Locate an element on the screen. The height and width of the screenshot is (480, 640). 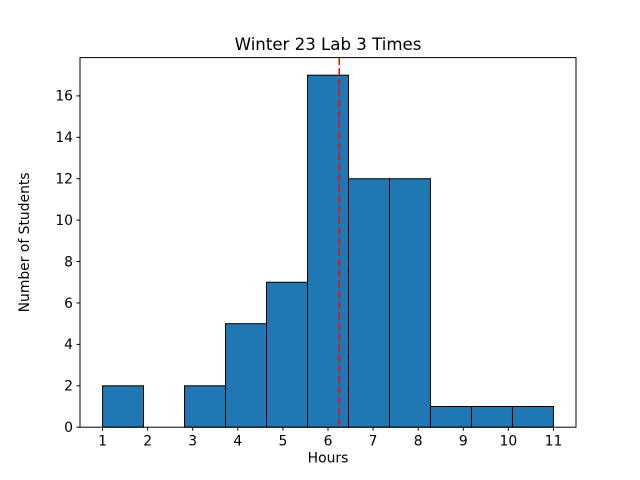
x-tick-label: 3 is located at coordinates (192, 442).